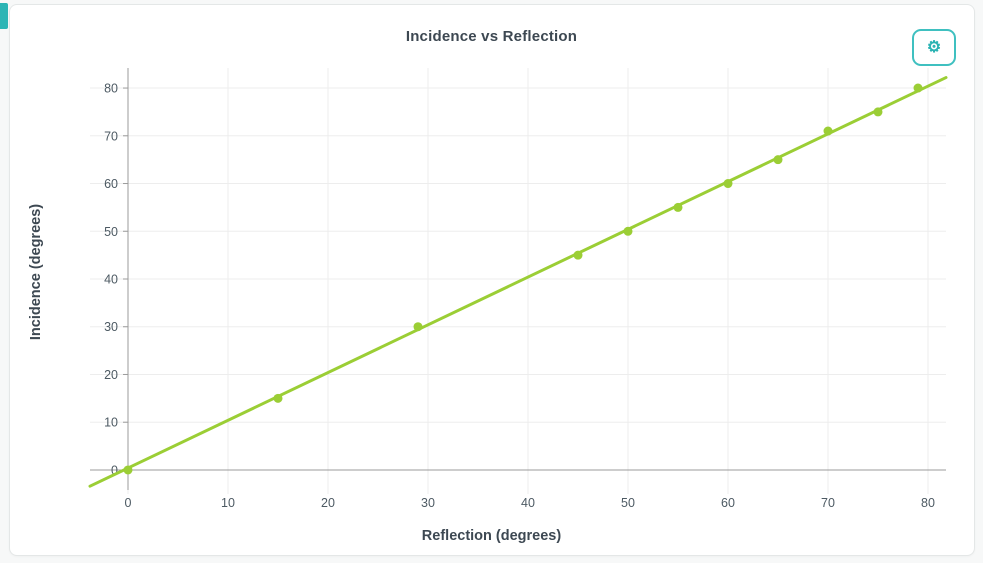 This screenshot has width=983, height=563. What do you see at coordinates (4, 16) in the screenshot?
I see `accent-bar` at bounding box center [4, 16].